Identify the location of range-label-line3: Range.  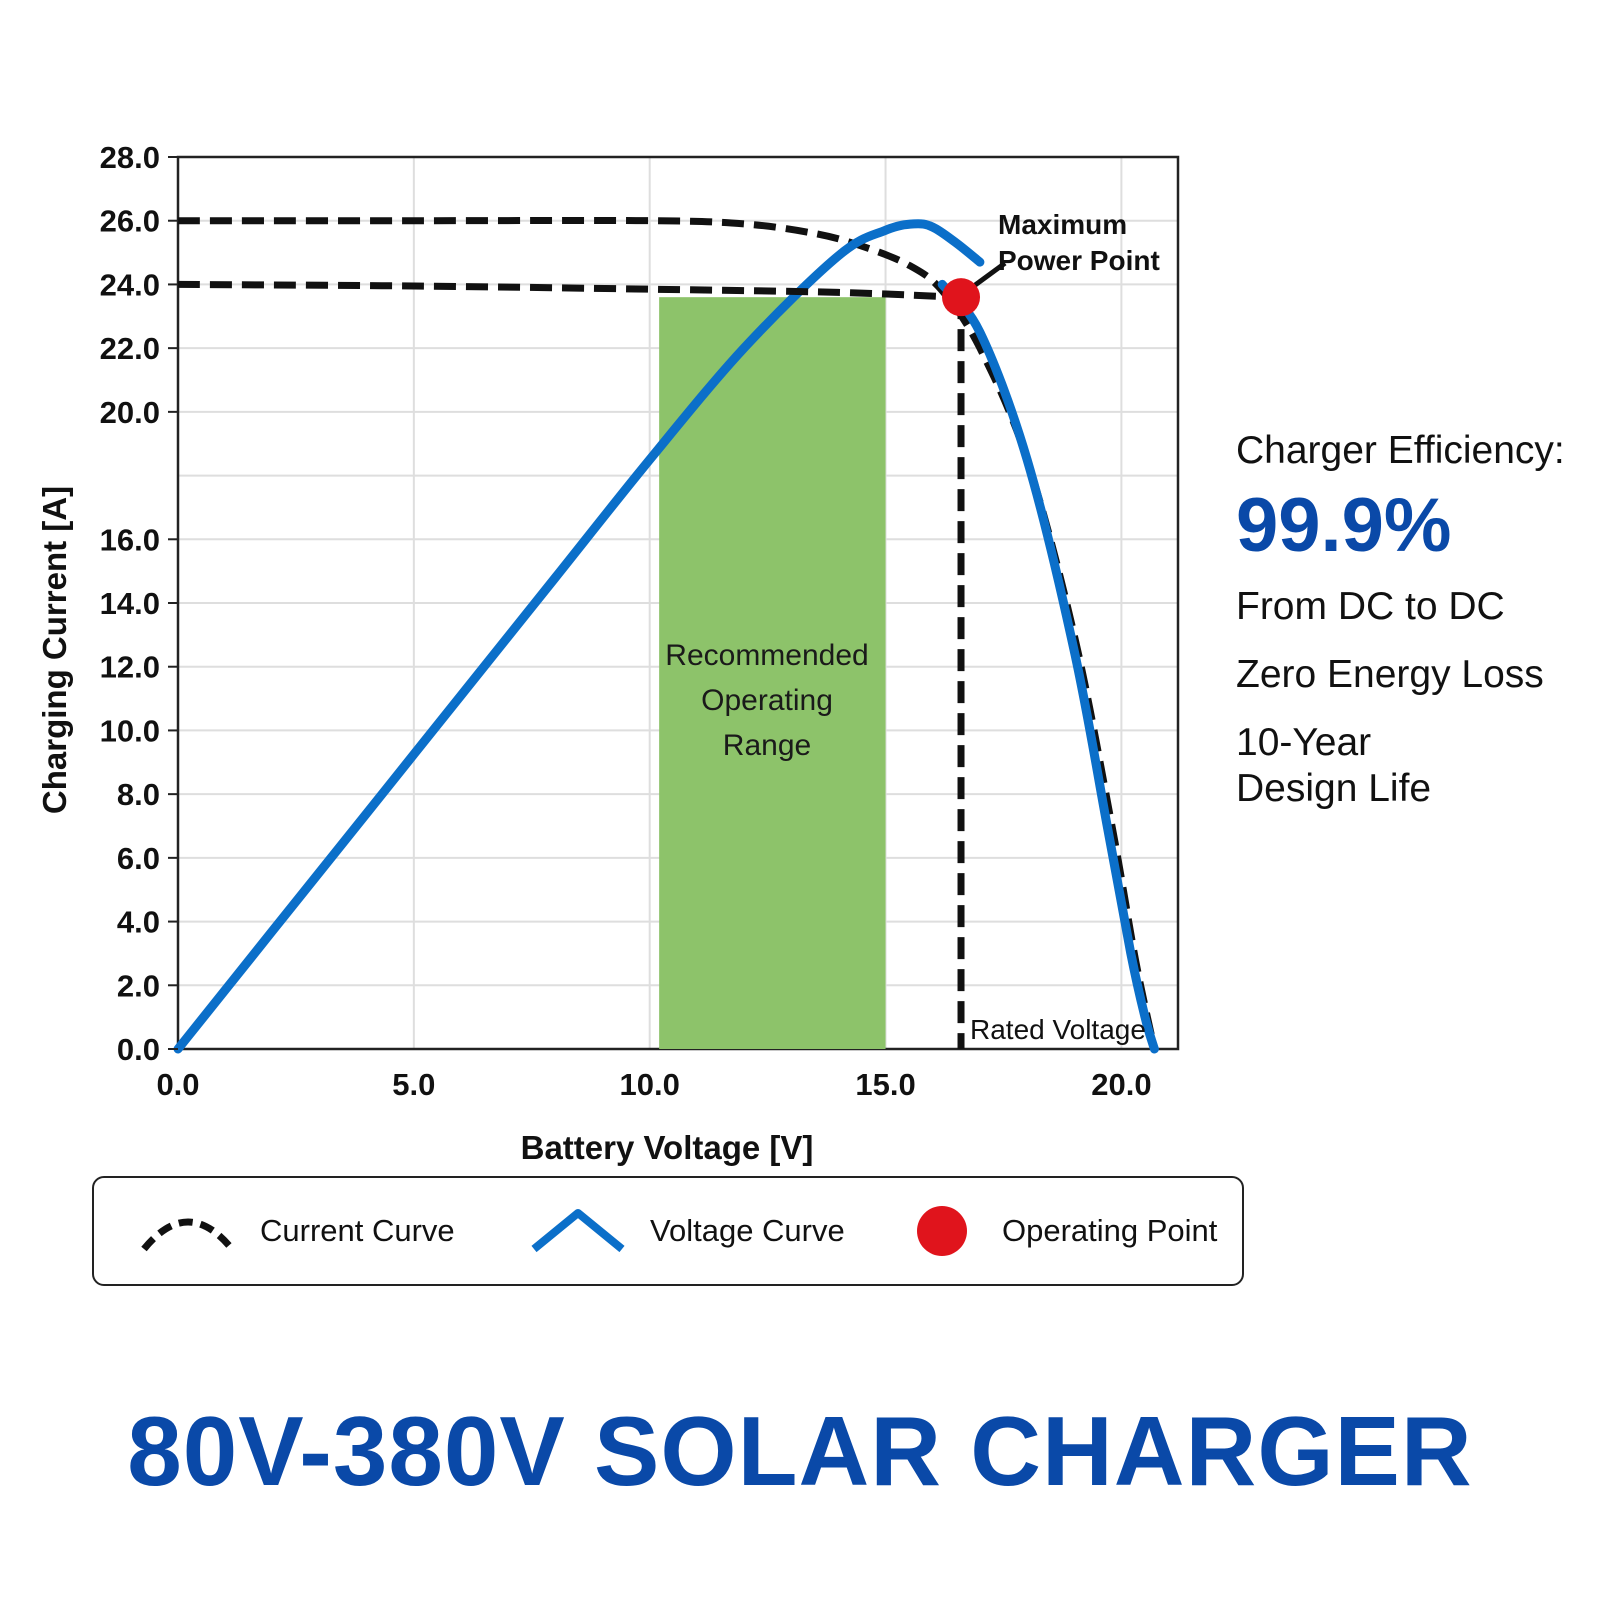
(767, 745).